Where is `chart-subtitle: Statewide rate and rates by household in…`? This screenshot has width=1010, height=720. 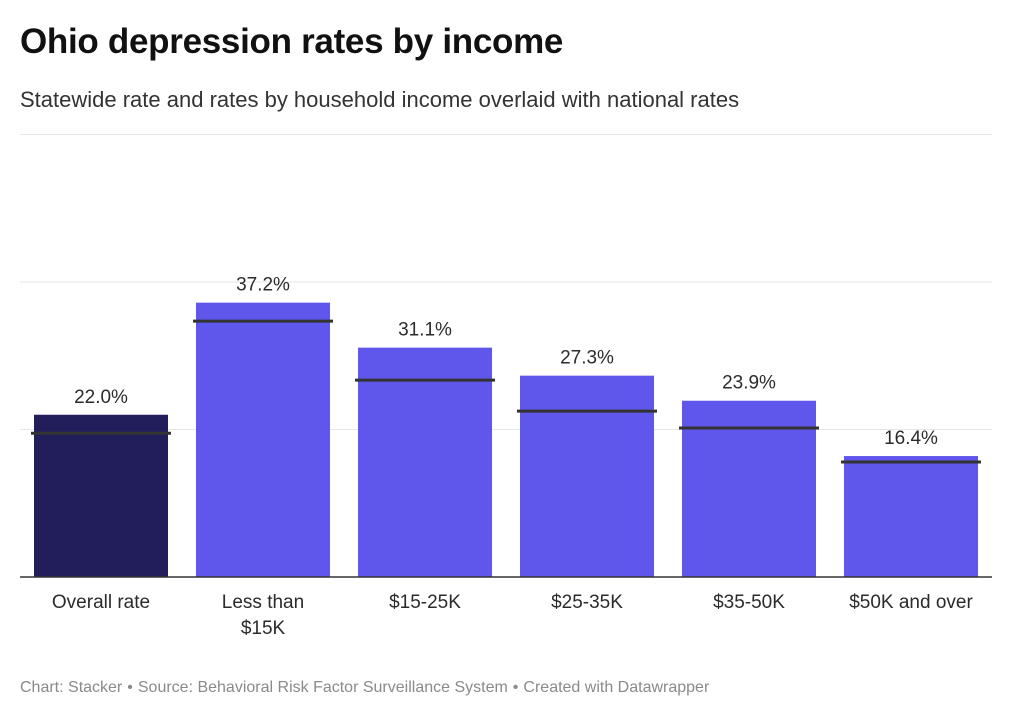
chart-subtitle: Statewide rate and rates by household in… is located at coordinates (380, 99).